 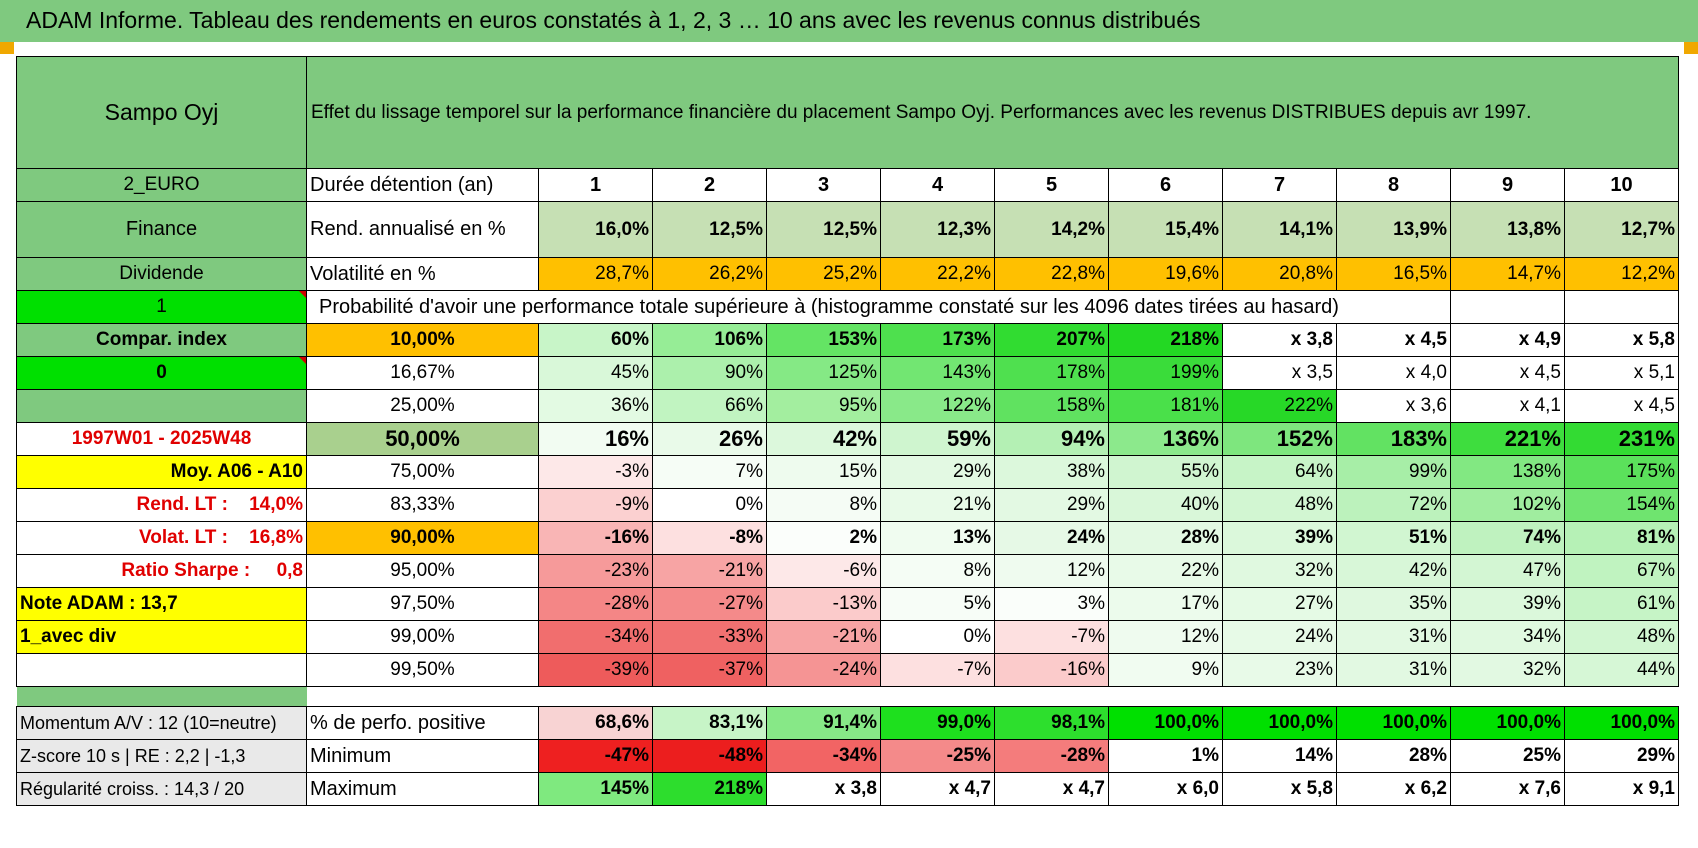 I want to click on percentile-label: 99,00%, so click(x=422, y=637).